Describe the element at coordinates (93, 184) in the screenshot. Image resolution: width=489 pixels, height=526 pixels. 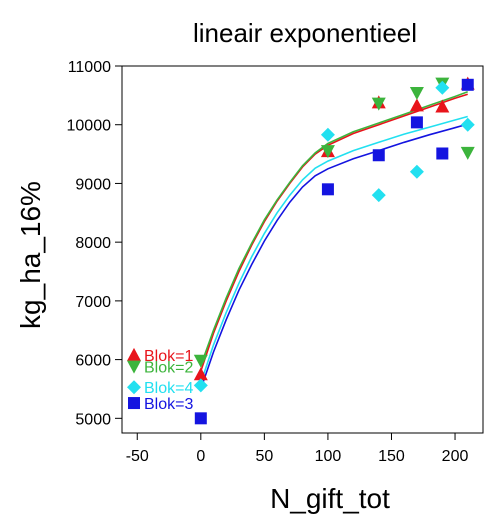
I see `y-tick-label: 9000` at that location.